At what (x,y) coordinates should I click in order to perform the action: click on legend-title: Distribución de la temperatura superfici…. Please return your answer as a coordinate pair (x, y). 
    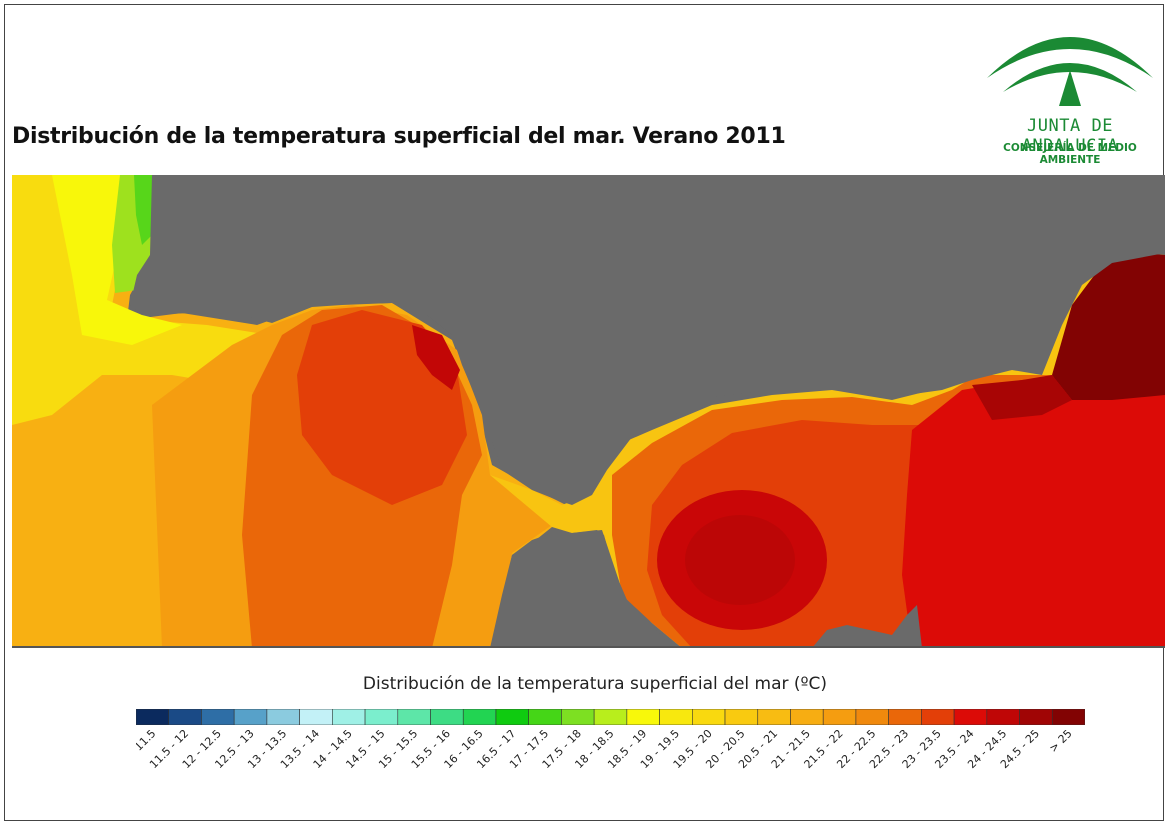
    Looking at the image, I should click on (595, 684).